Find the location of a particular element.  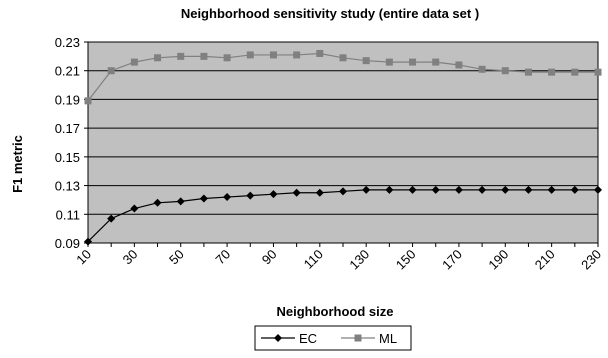

y-tick-label-2: 0.13 is located at coordinates (67, 186).